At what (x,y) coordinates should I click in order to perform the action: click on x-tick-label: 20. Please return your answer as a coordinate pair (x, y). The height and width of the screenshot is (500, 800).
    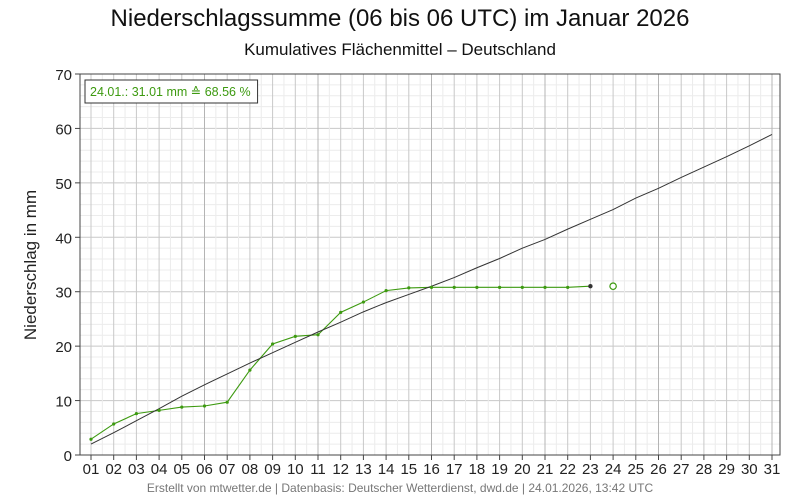
    Looking at the image, I should click on (522, 469).